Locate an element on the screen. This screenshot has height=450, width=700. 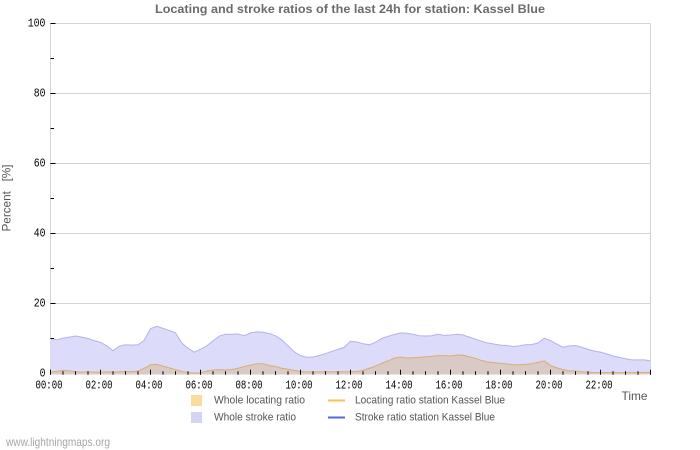
svg-text: 06:00 is located at coordinates (199, 385).